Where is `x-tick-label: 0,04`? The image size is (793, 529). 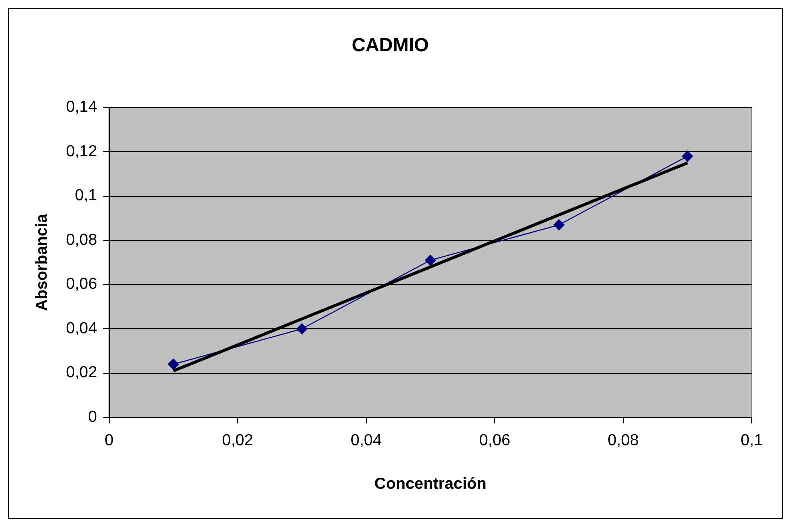
x-tick-label: 0,04 is located at coordinates (366, 441).